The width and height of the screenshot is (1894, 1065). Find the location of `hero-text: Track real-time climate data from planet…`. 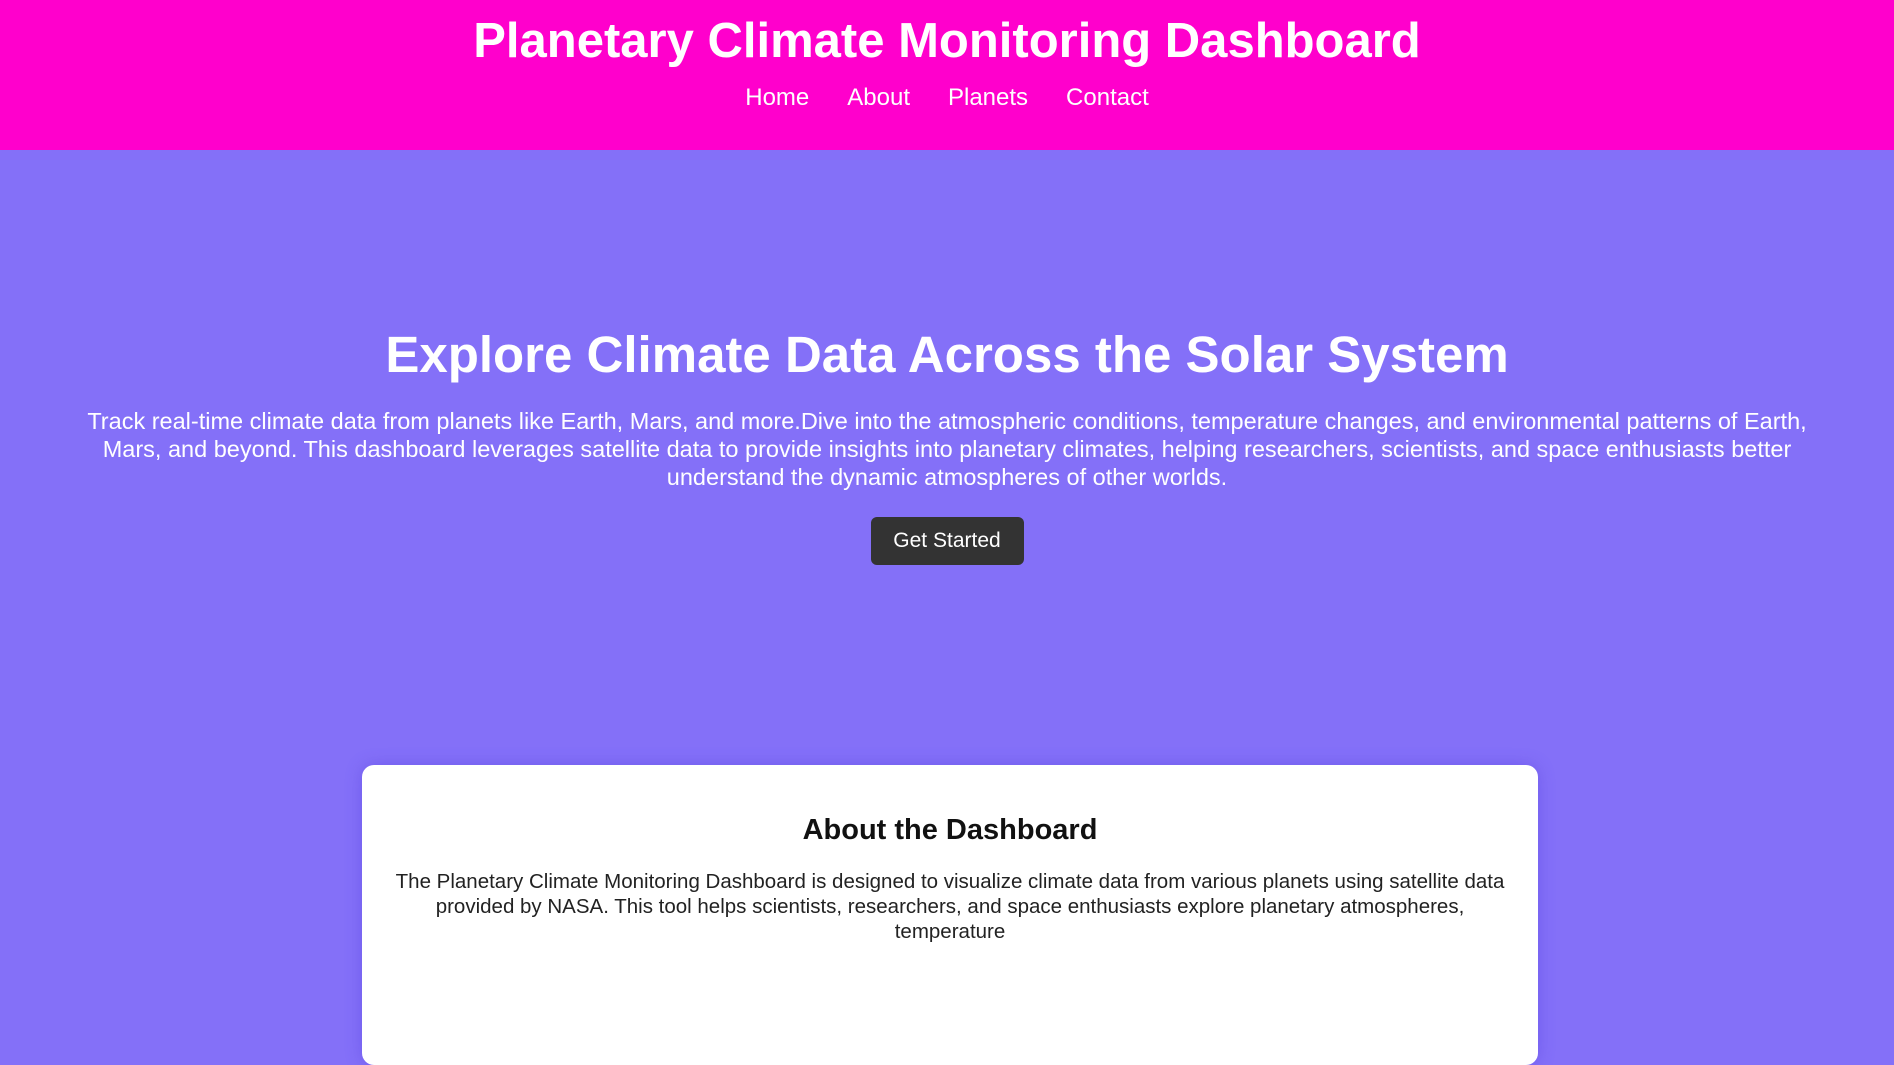

hero-text: Track real-time climate data from planet… is located at coordinates (947, 449).